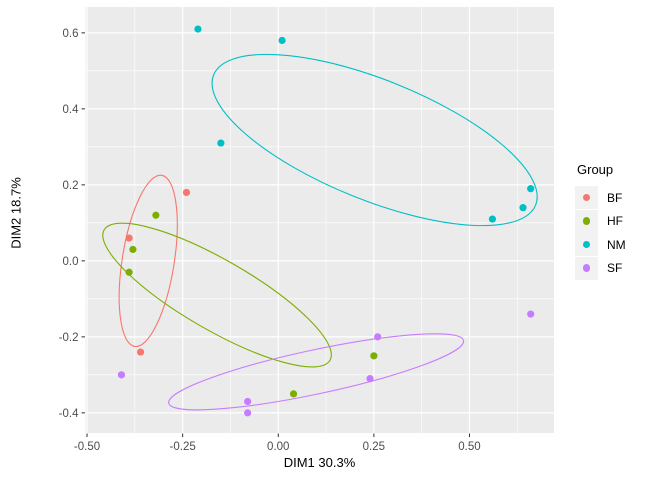  Describe the element at coordinates (616, 244) in the screenshot. I see `legend-label-NM: NM` at that location.